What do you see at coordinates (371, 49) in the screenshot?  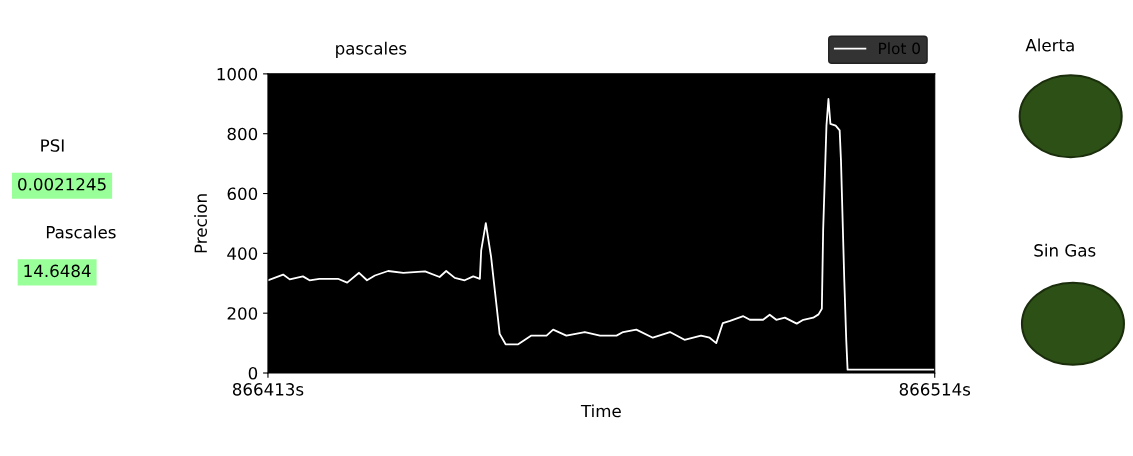 I see `chart-title: pascales` at bounding box center [371, 49].